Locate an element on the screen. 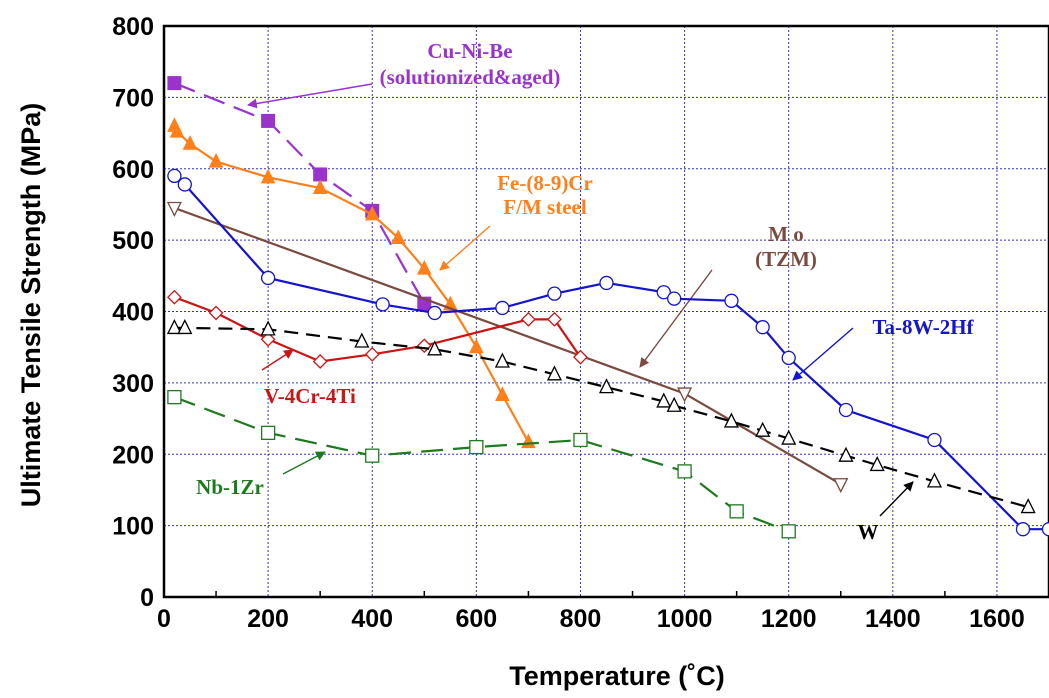  series-line is located at coordinates (299, 193).